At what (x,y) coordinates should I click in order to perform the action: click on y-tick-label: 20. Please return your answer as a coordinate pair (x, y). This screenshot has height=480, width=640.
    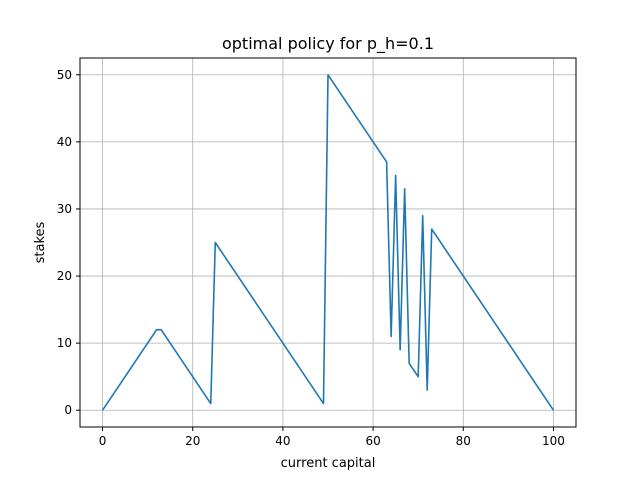
    Looking at the image, I should click on (64, 276).